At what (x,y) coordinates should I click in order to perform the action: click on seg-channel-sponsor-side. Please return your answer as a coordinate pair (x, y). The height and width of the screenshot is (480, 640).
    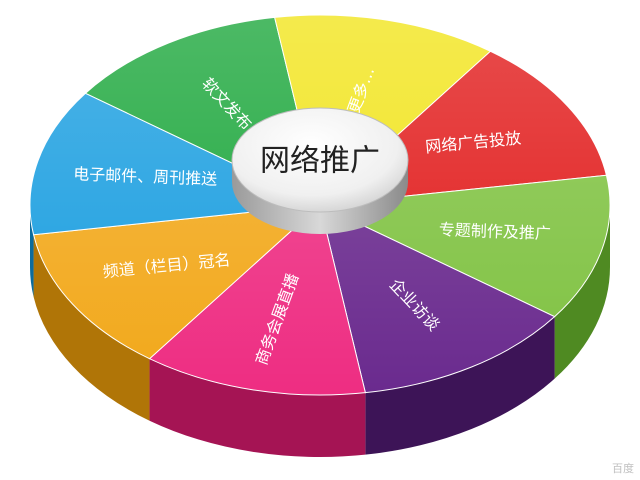
    Looking at the image, I should click on (91, 327).